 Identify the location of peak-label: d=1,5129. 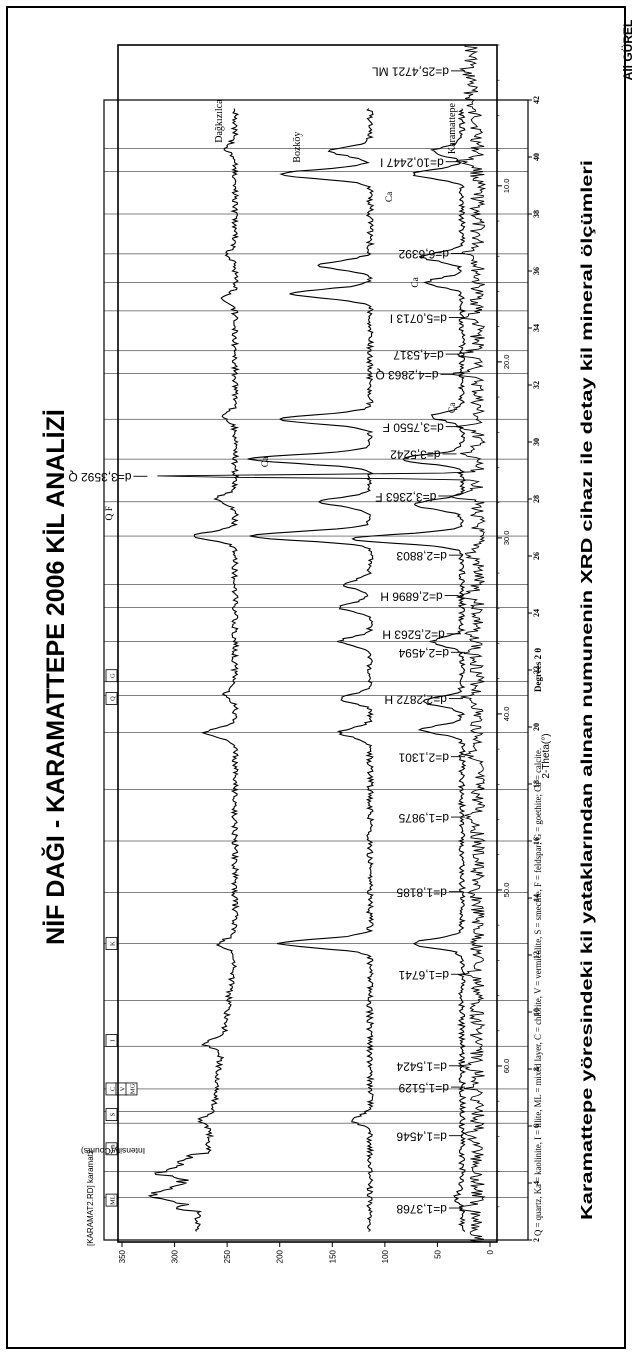
(423, 1088).